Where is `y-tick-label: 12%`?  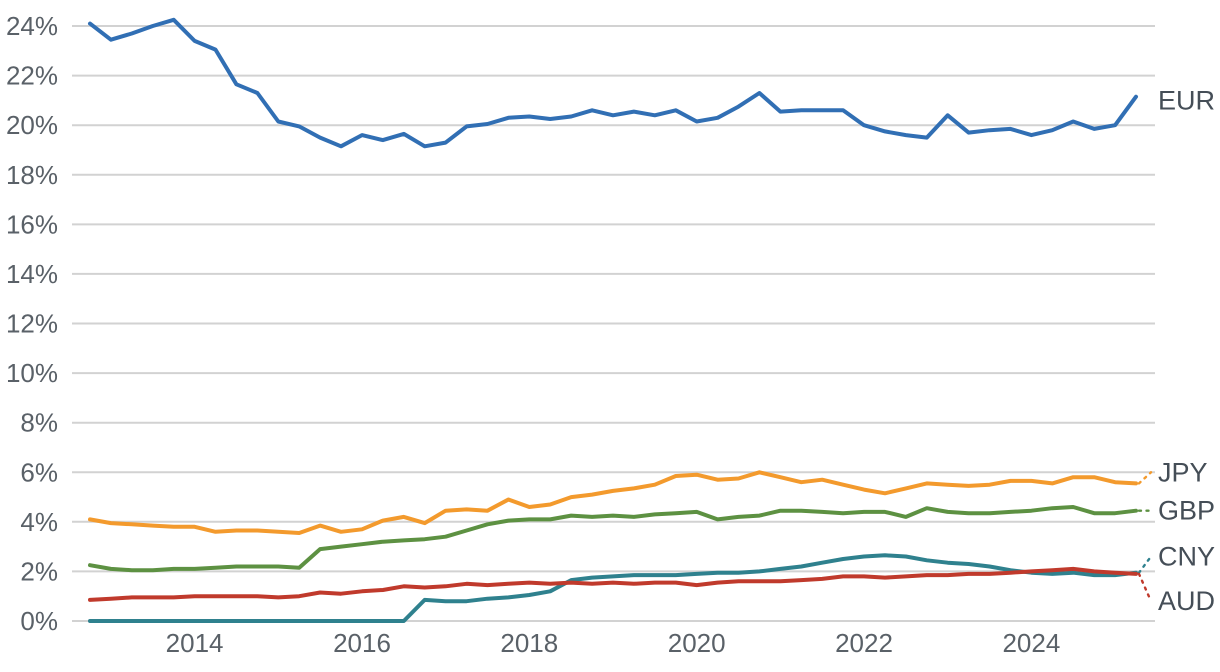 y-tick-label: 12% is located at coordinates (32, 324).